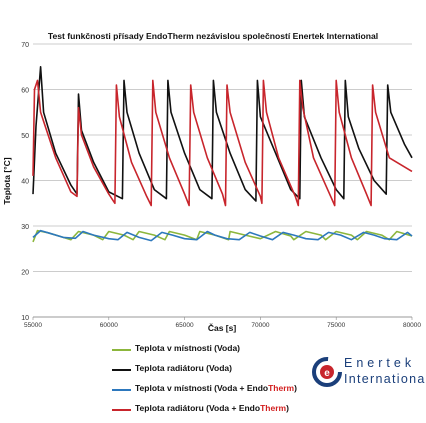  I want to click on legend-label: Teplota v místnosti (Voda + EndoTherm), so click(216, 388).